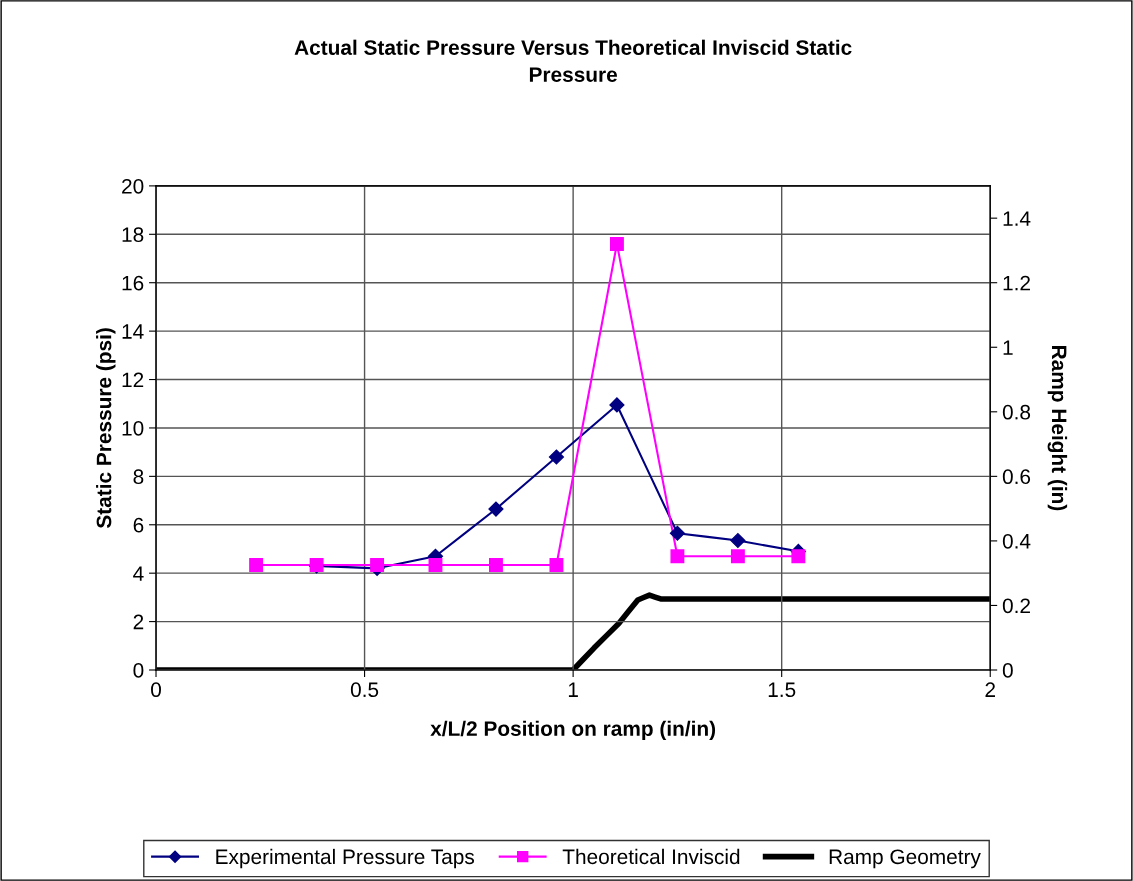 This screenshot has height=881, width=1133. I want to click on x-tick-label: 0, so click(156, 690).